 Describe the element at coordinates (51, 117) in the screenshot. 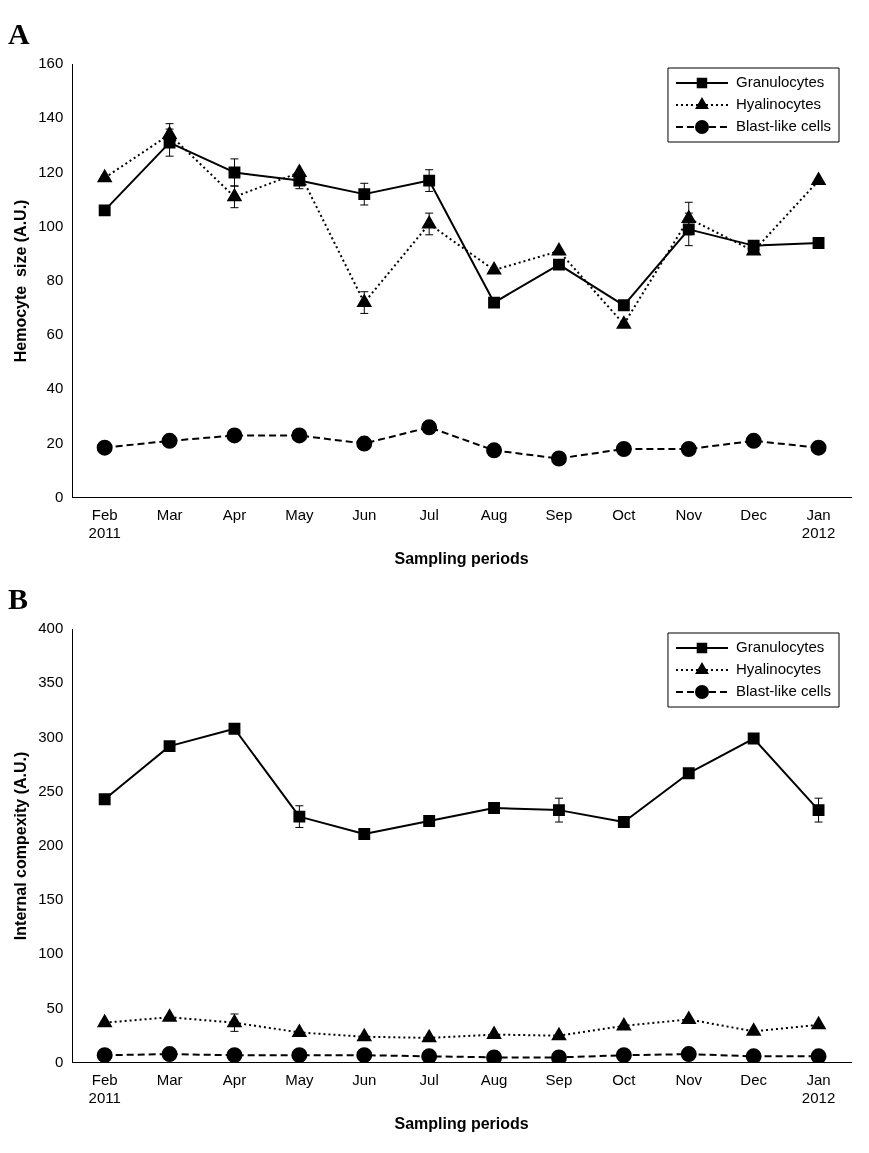

I see `y-tick-label: 140` at that location.